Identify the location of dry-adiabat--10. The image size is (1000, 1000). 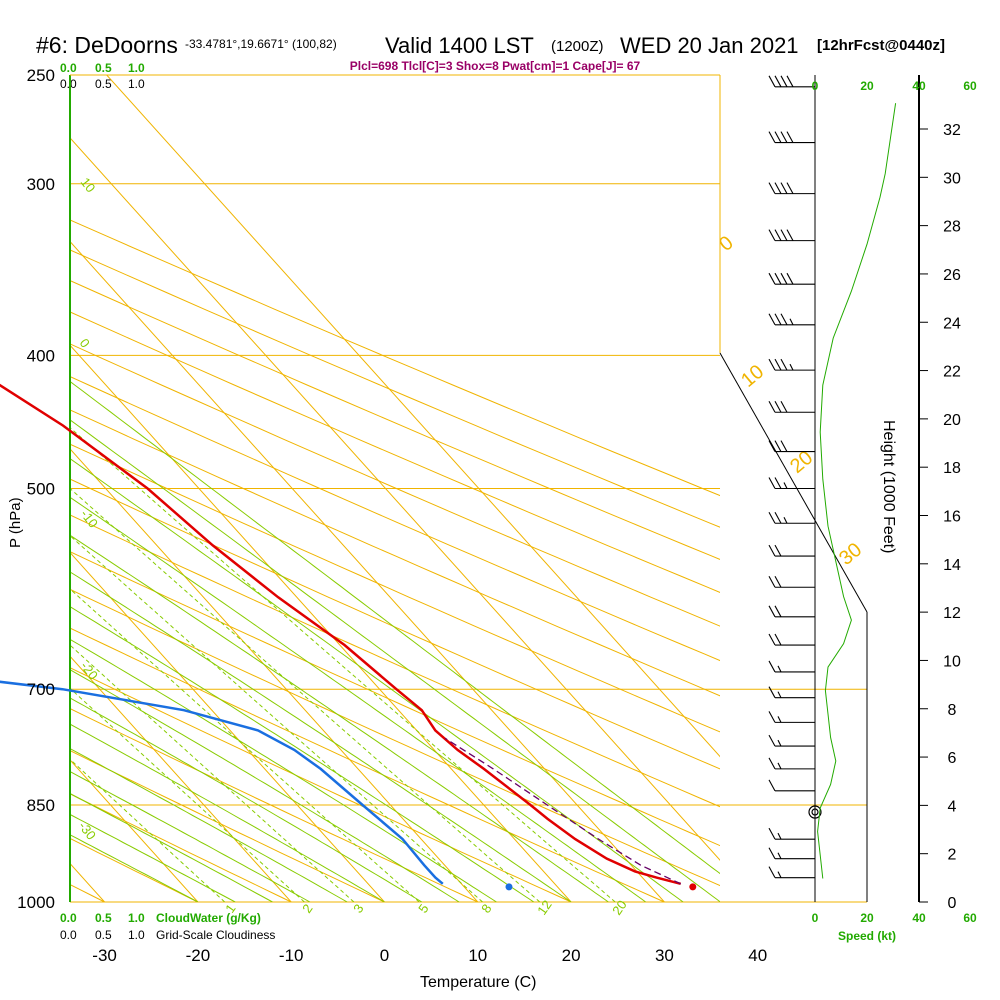
(181, 847).